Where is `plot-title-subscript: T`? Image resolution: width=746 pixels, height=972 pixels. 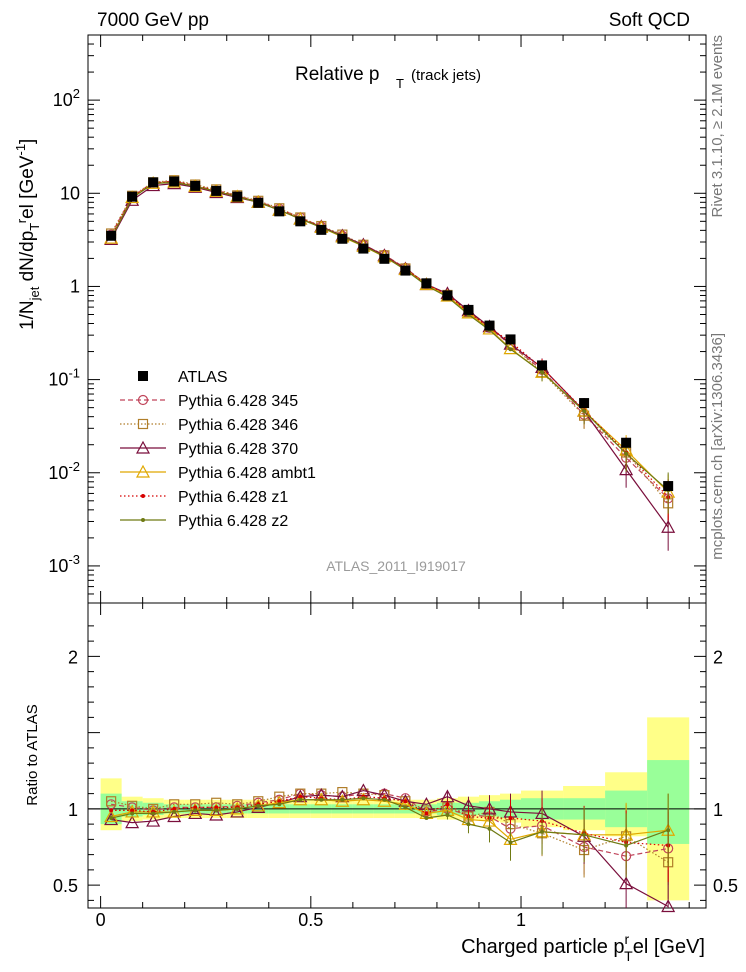
plot-title-subscript: T is located at coordinates (400, 83).